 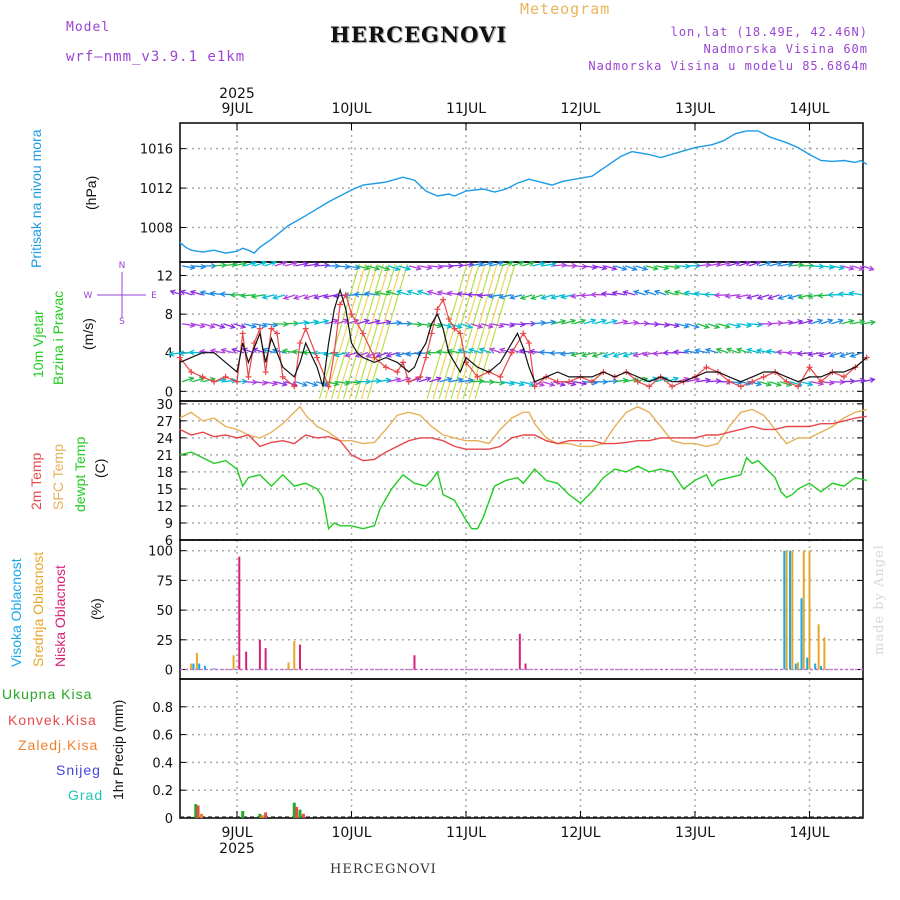 What do you see at coordinates (164, 473) in the screenshot?
I see `y-tick-label-temperature: 18` at bounding box center [164, 473].